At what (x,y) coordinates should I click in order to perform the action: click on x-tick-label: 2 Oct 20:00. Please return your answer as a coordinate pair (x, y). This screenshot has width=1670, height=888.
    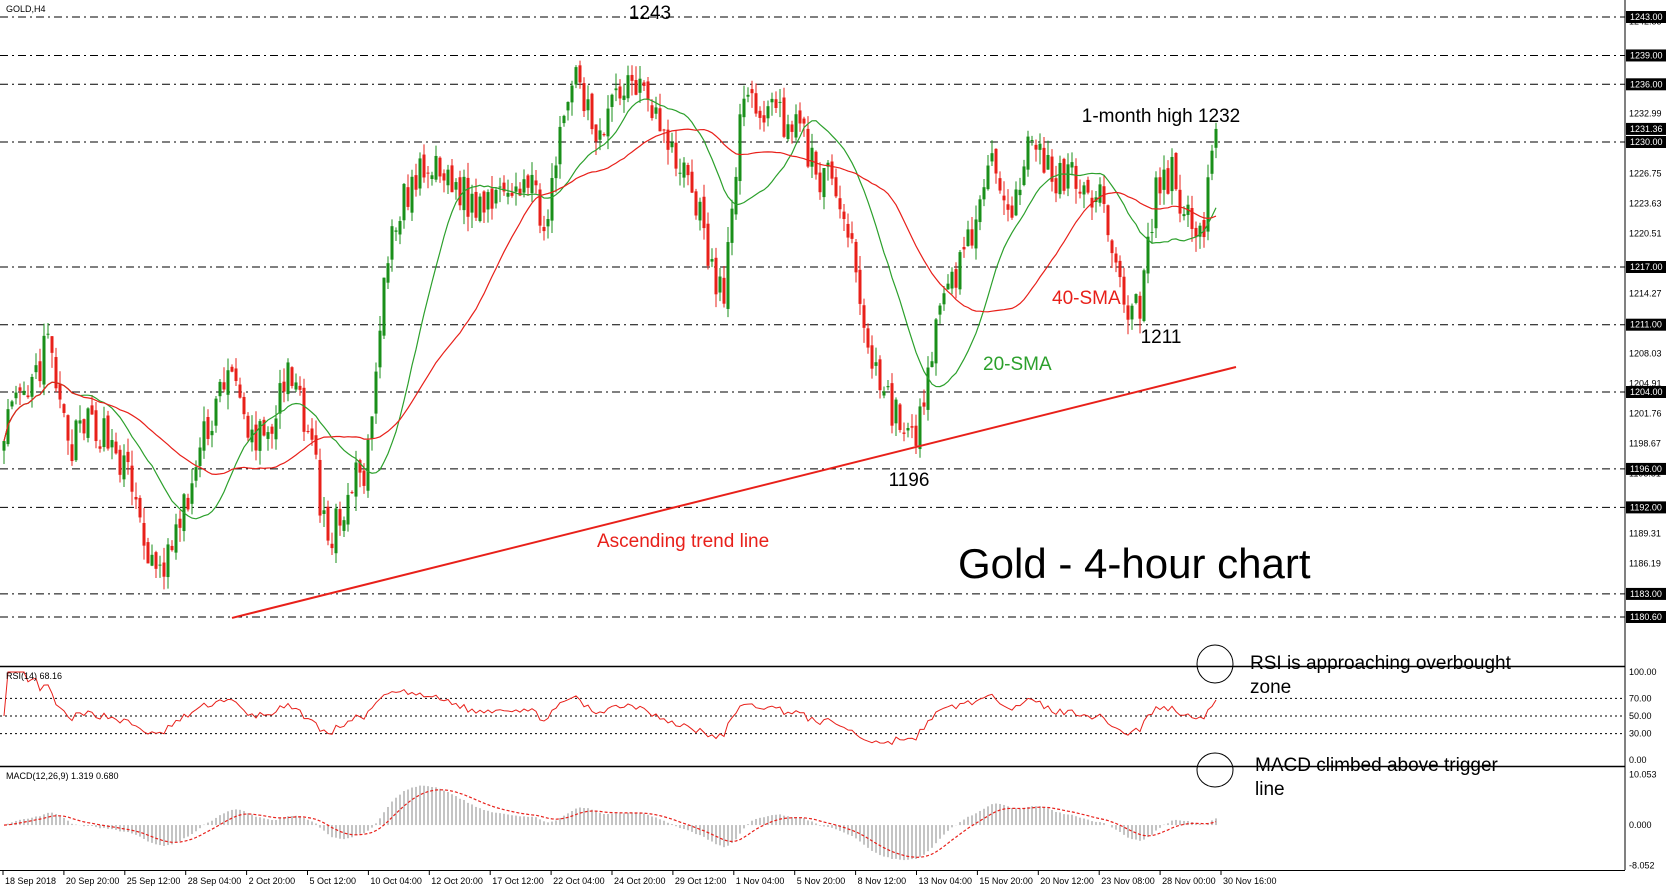
    Looking at the image, I should click on (272, 881).